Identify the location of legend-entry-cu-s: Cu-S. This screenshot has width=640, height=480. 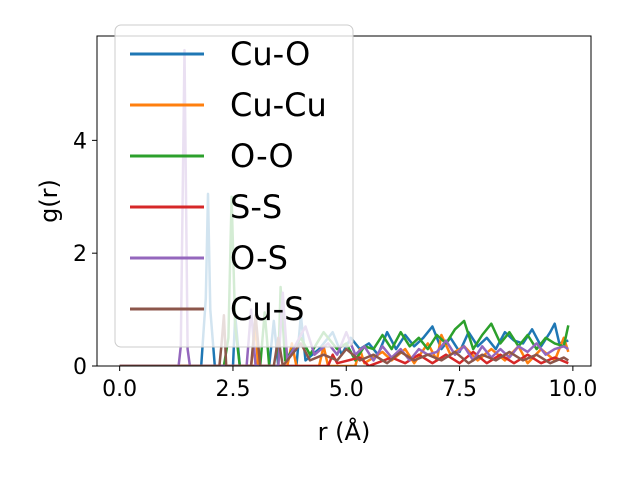
(217, 309).